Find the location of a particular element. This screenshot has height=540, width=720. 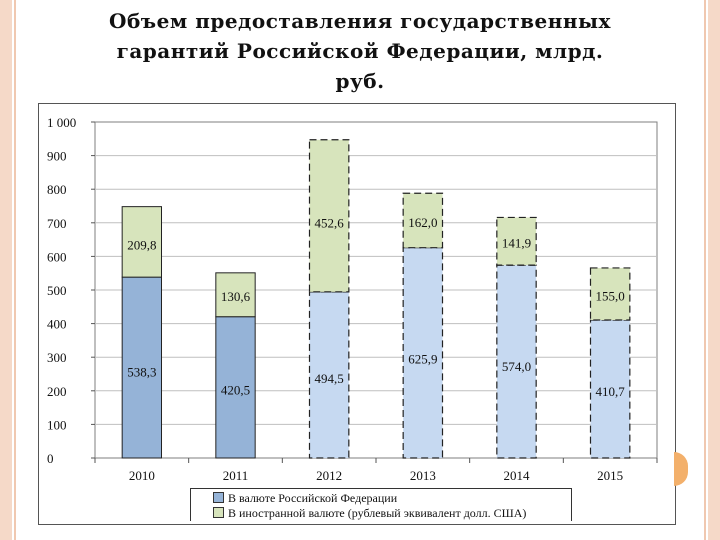

slide-title-line-2: гарантий Российской Федерации, млрд. is located at coordinates (360, 51).